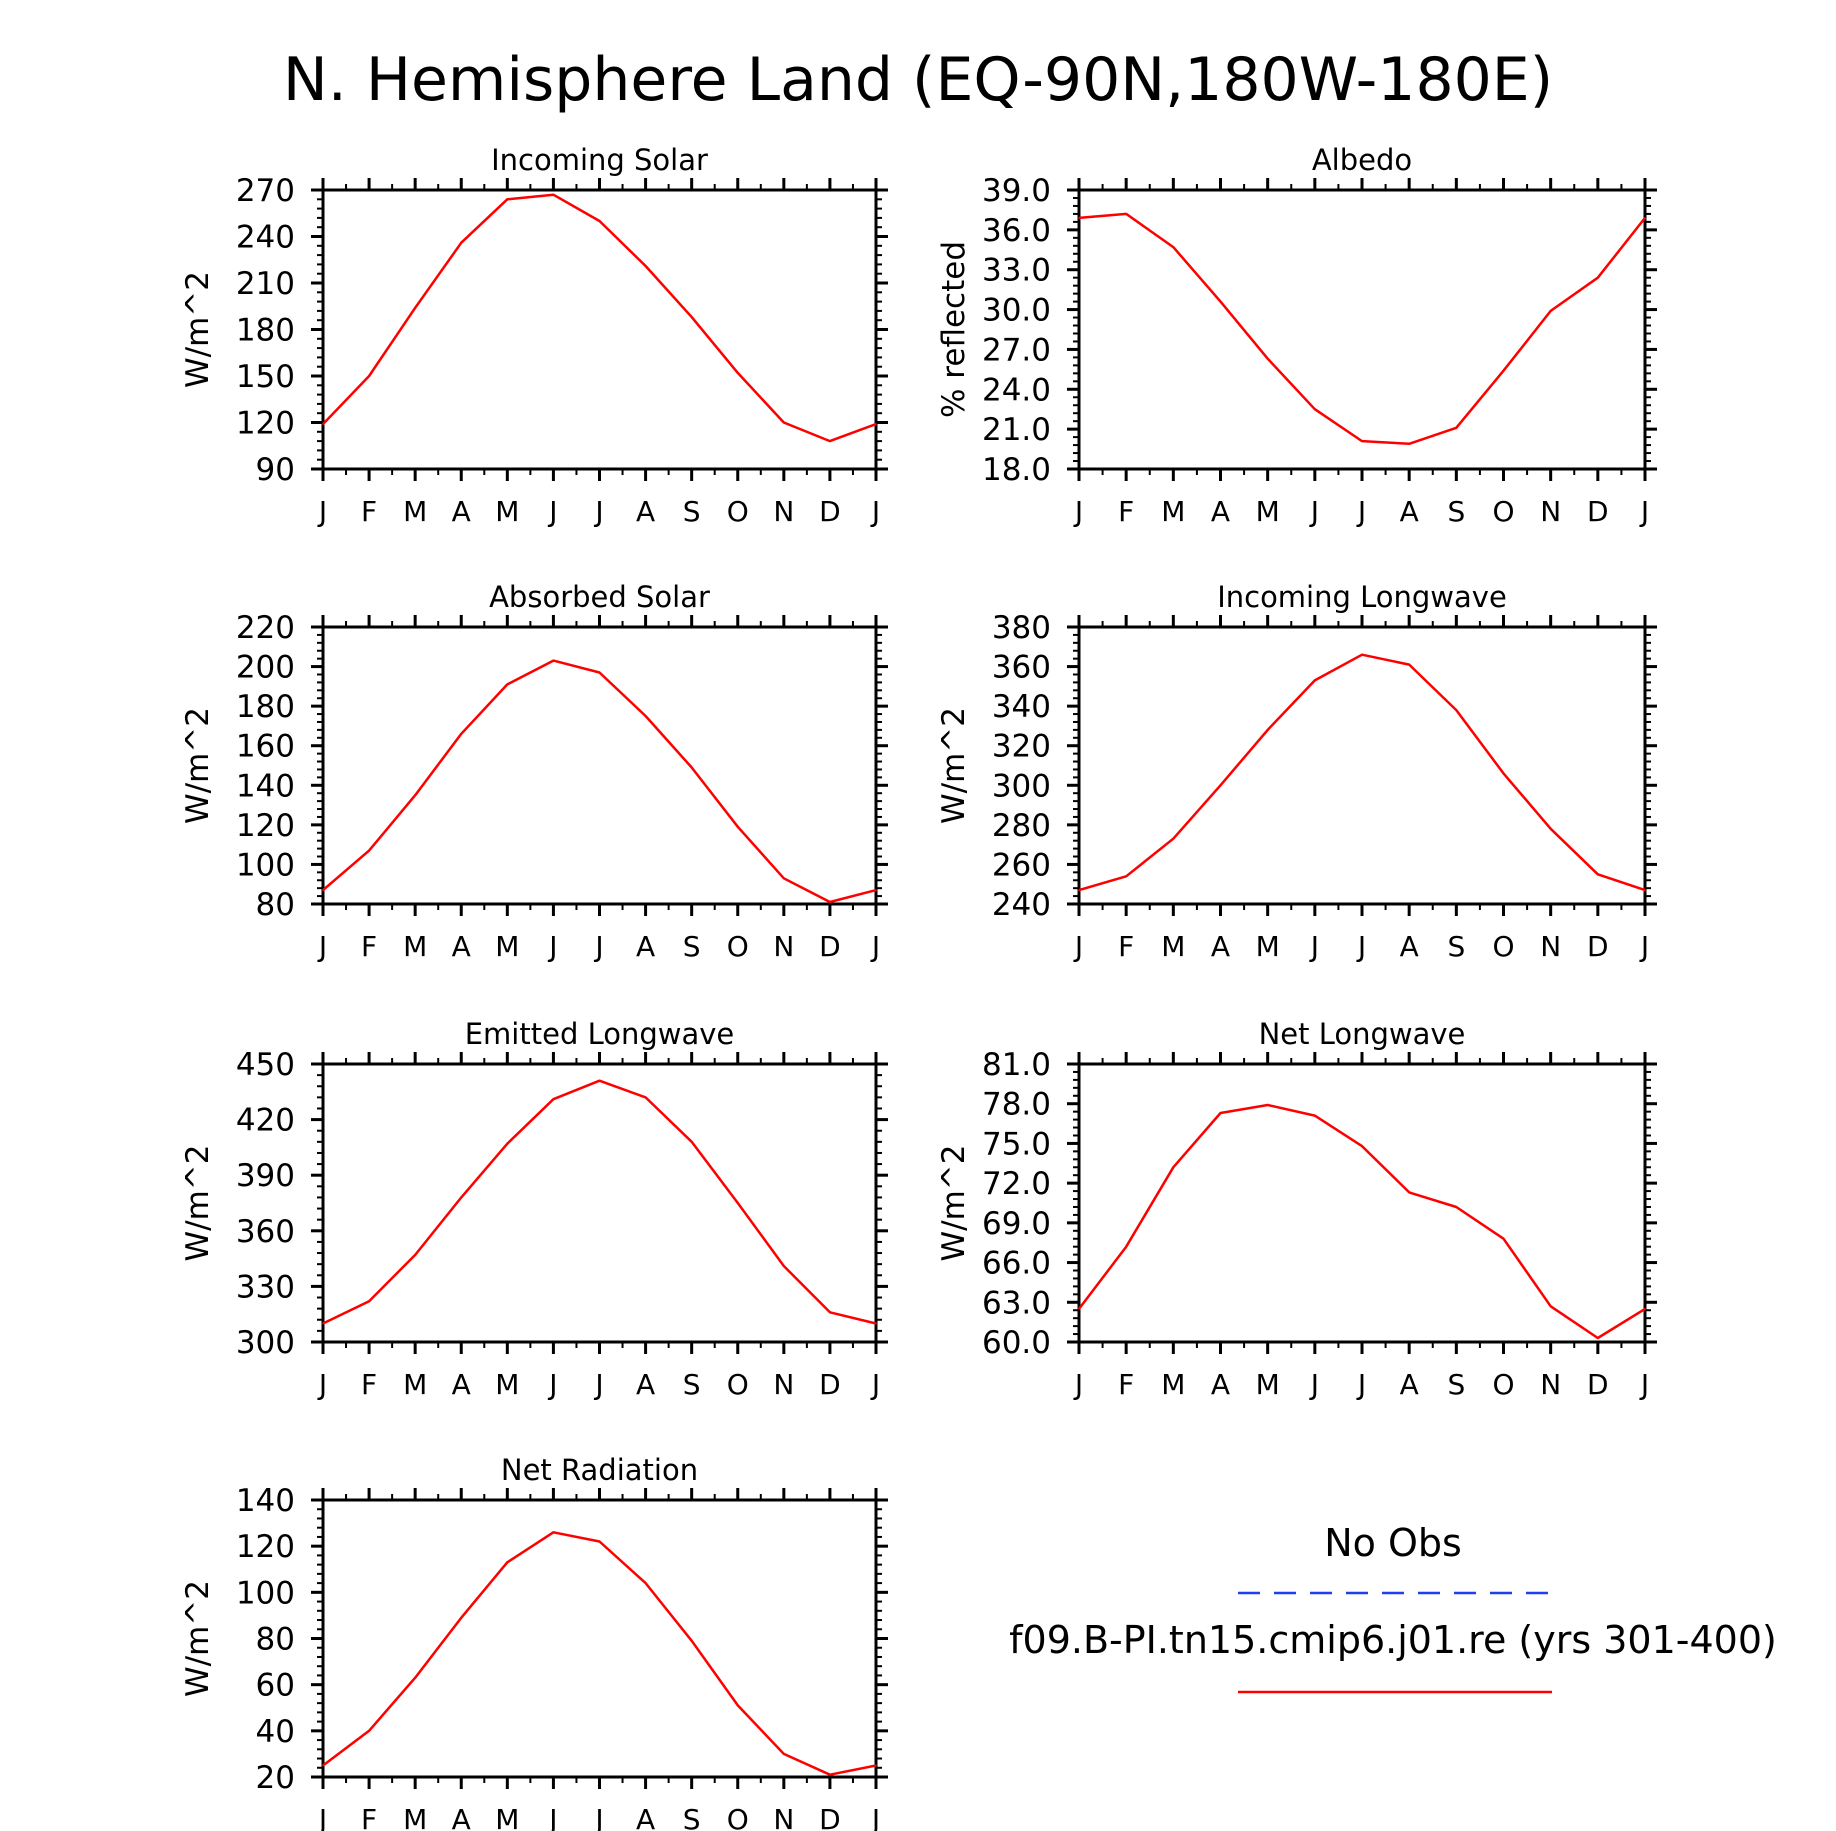  What do you see at coordinates (1016, 430) in the screenshot?
I see `y-tick-label: 21.0` at bounding box center [1016, 430].